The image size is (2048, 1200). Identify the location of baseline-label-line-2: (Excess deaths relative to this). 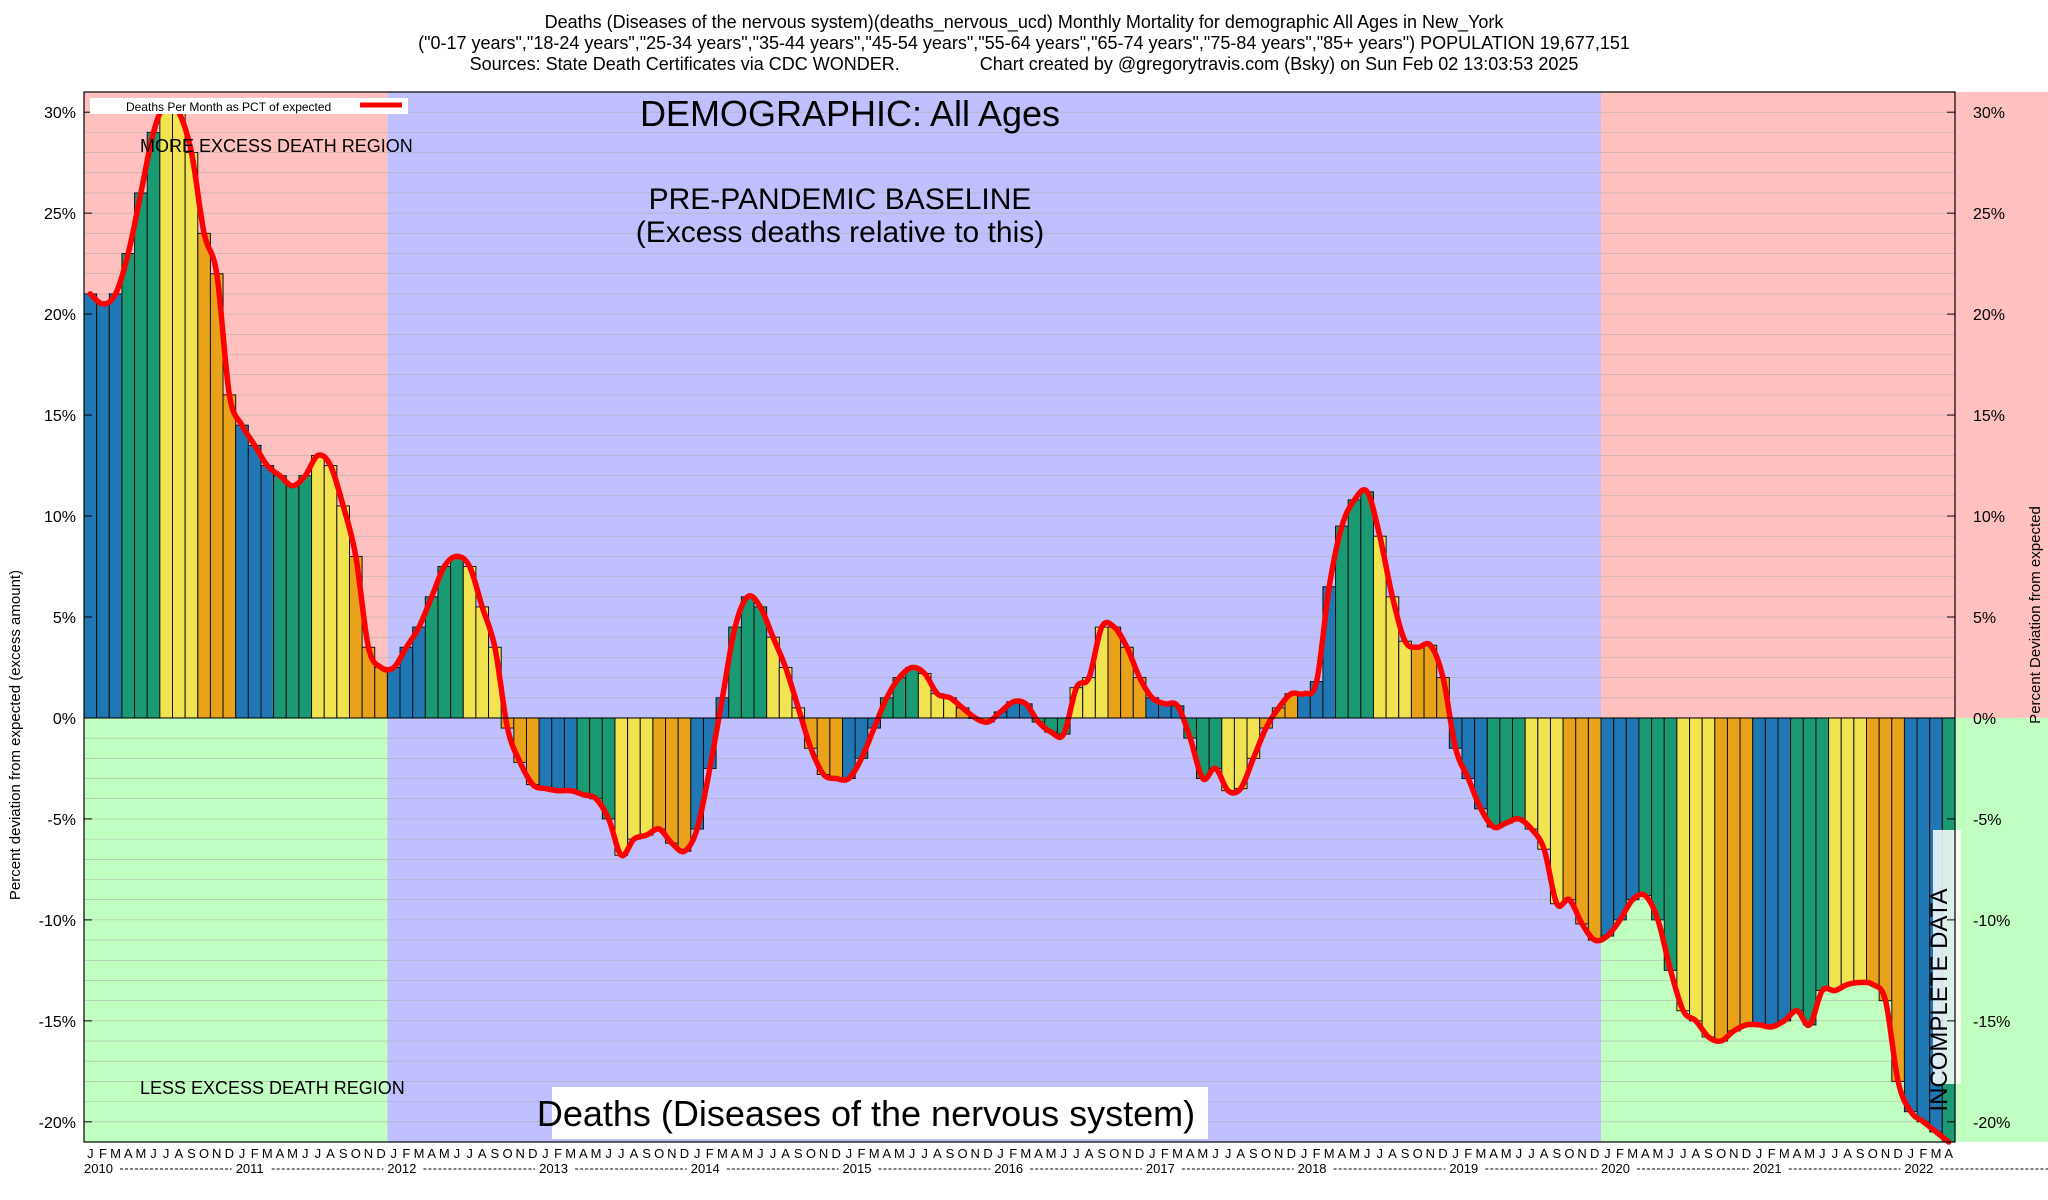
(840, 232).